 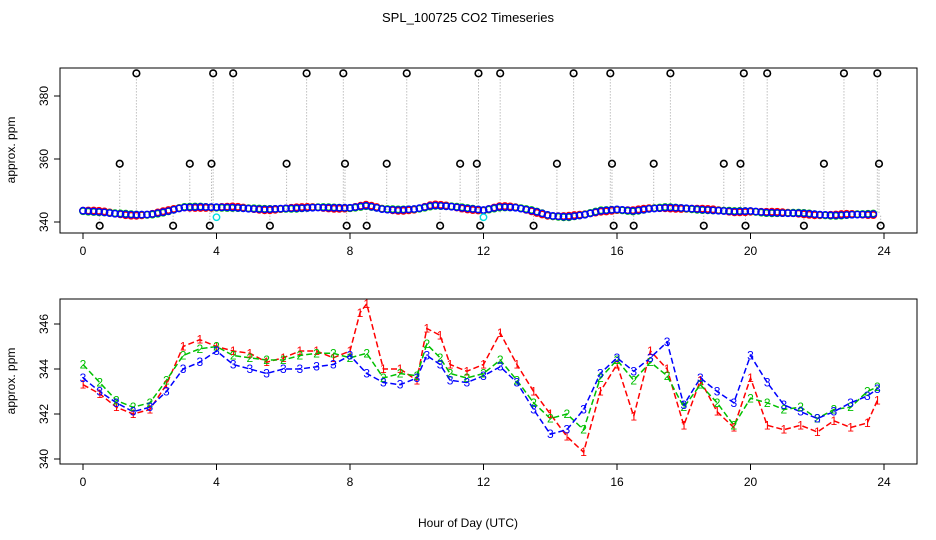 I want to click on x-tick-label: 24, so click(x=884, y=251).